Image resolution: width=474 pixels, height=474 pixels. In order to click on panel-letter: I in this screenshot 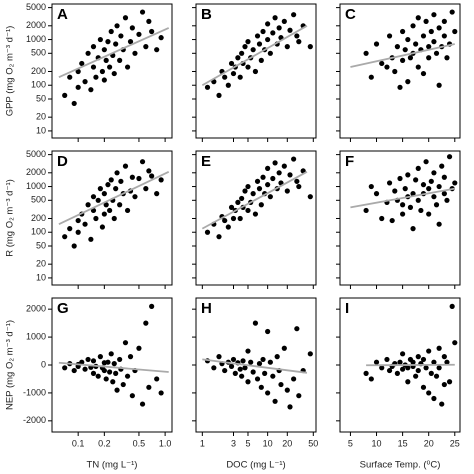, I will do `click(347, 308)`.